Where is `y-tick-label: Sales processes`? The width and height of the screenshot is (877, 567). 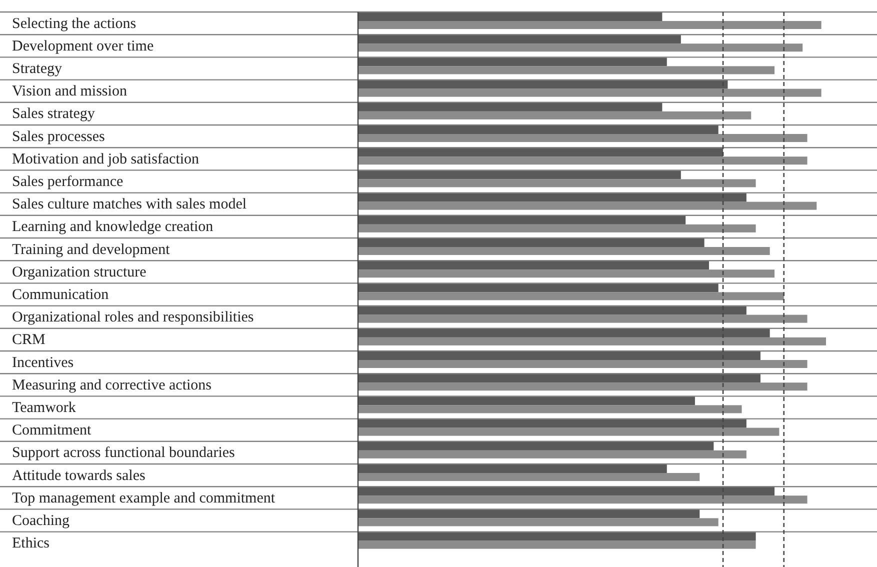
y-tick-label: Sales processes is located at coordinates (59, 136).